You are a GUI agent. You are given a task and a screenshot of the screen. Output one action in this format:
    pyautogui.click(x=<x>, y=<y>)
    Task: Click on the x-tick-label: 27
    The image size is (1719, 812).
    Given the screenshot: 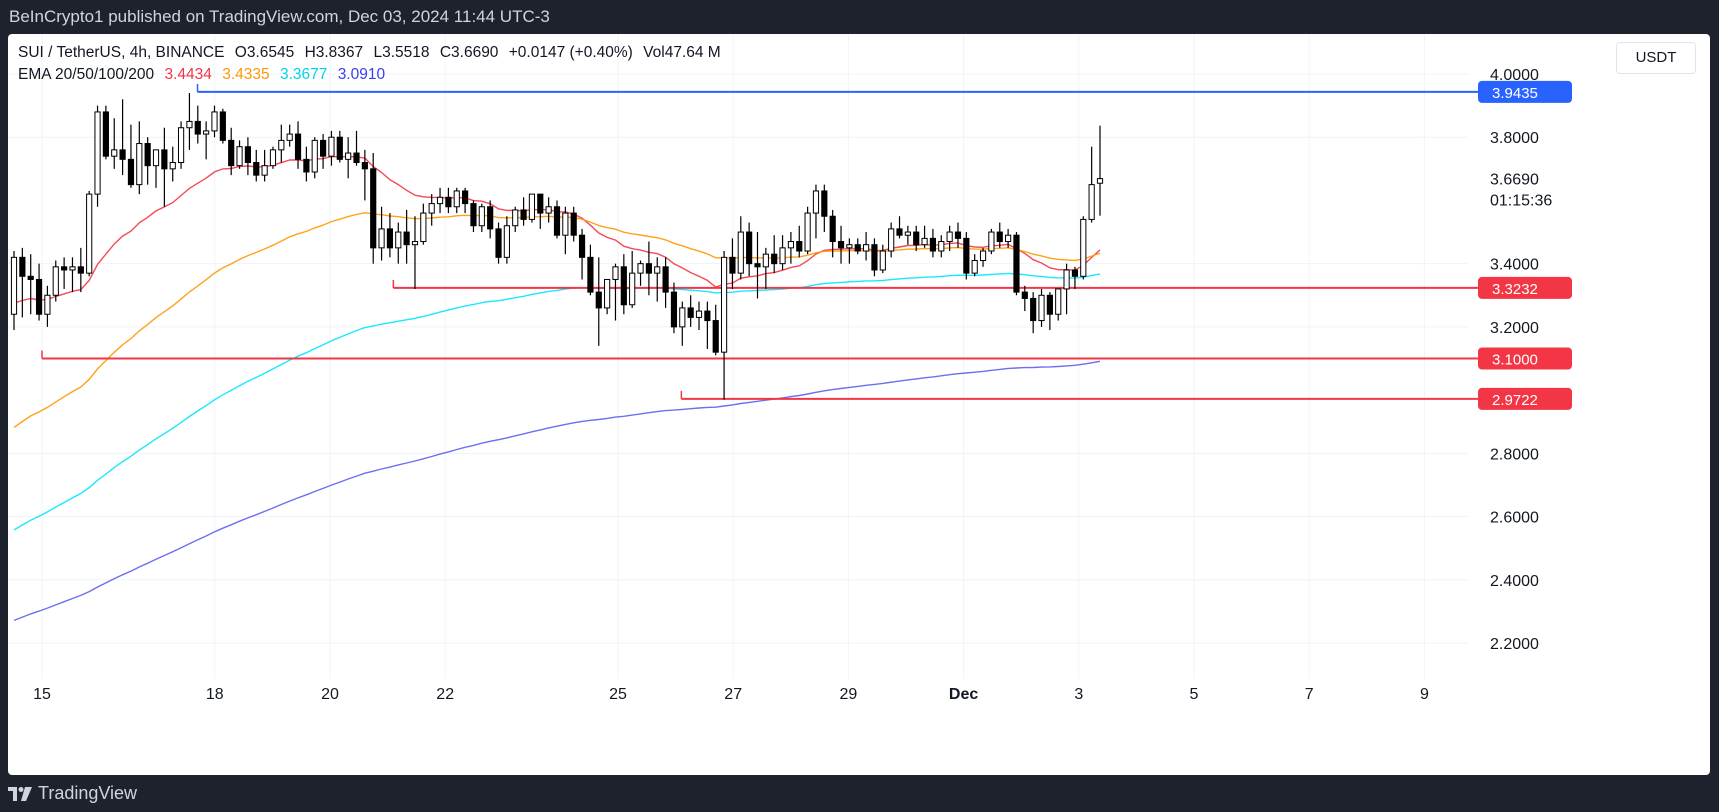 What is the action you would take?
    pyautogui.click(x=733, y=694)
    